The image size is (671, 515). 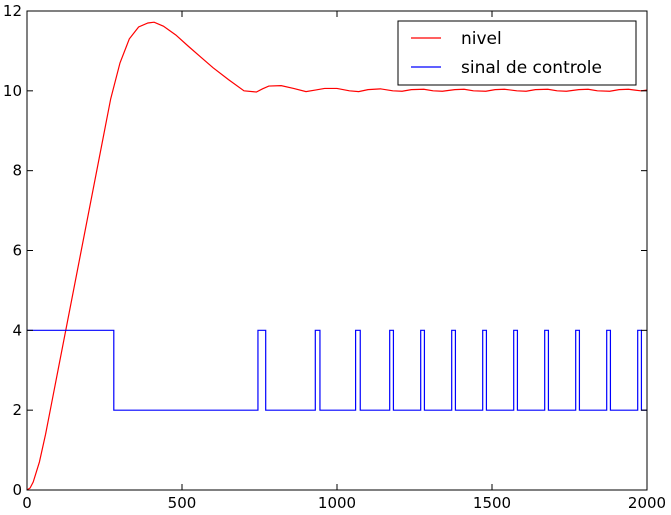 What do you see at coordinates (27, 503) in the screenshot?
I see `x-tick-label: 0` at bounding box center [27, 503].